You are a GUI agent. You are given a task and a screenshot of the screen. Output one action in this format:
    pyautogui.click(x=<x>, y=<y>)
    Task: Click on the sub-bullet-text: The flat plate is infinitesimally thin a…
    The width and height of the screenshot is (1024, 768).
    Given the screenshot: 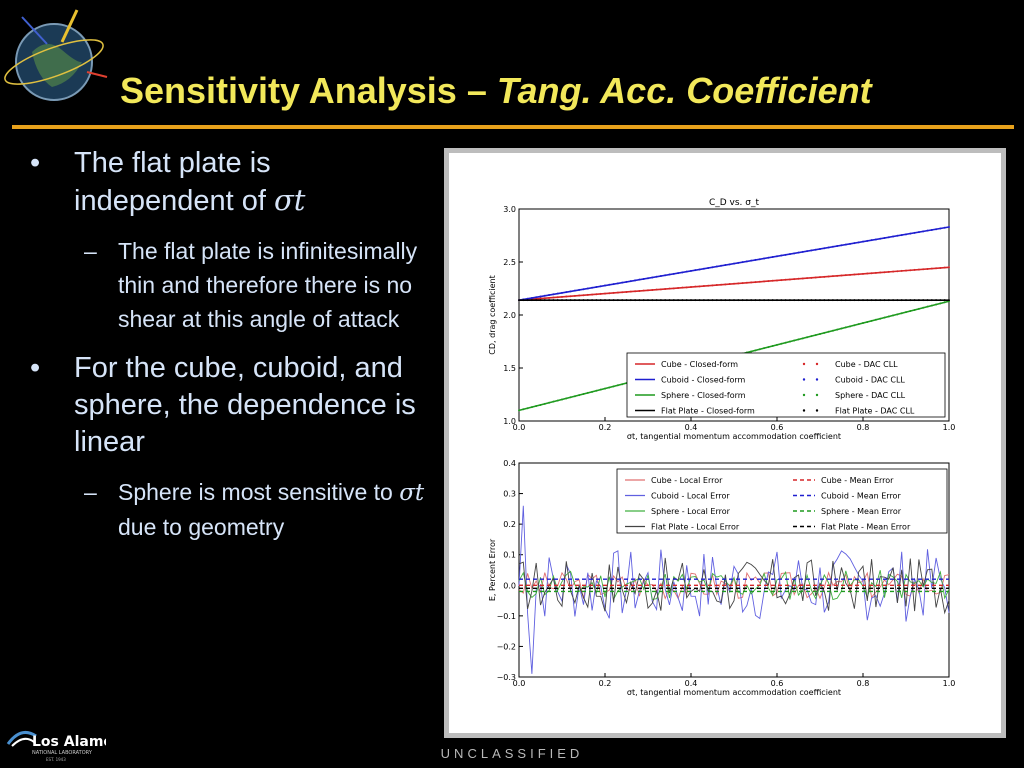 What is the action you would take?
    pyautogui.click(x=268, y=285)
    